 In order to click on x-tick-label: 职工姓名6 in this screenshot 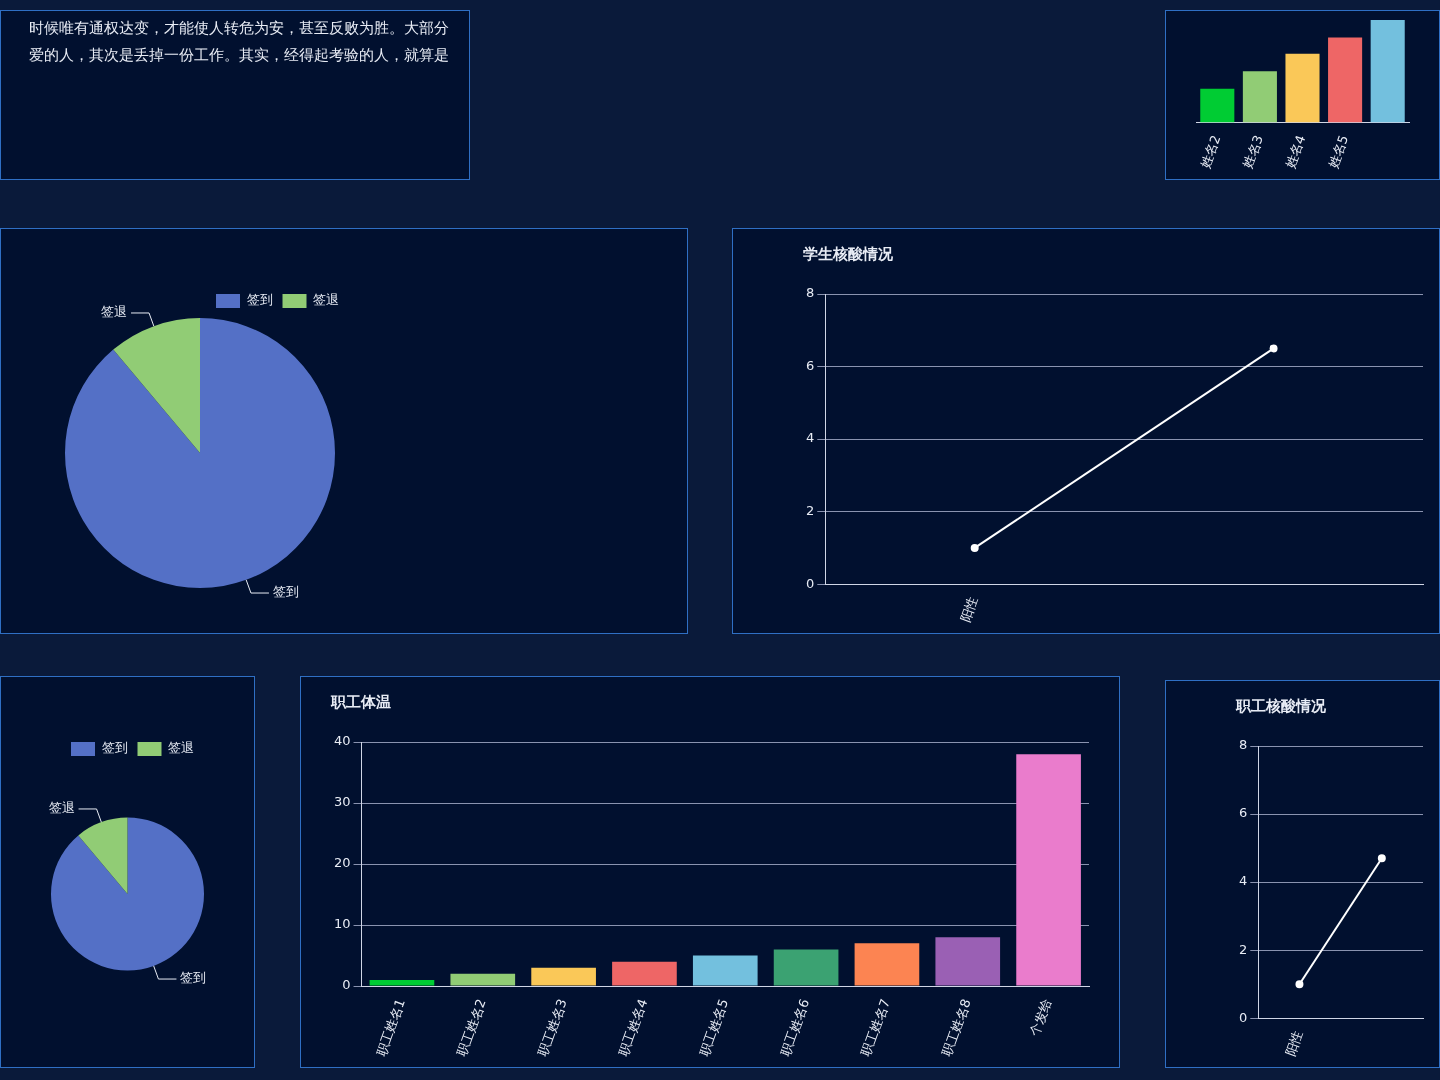, I will do `click(795, 1027)`.